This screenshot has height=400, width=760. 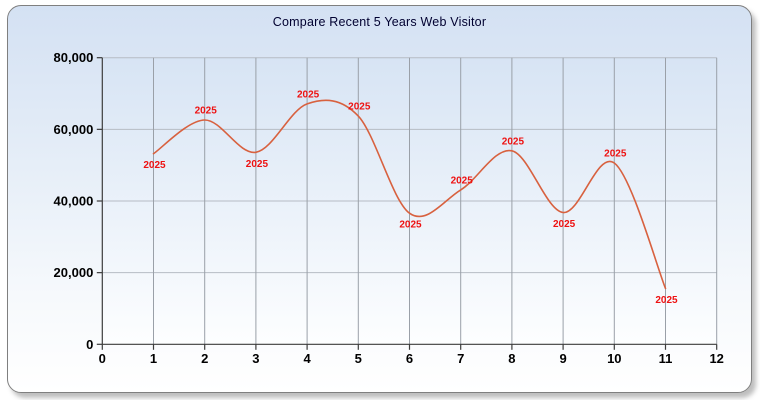 What do you see at coordinates (379, 22) in the screenshot?
I see `chart-title: Compare Recent 5 Years Web Visitor` at bounding box center [379, 22].